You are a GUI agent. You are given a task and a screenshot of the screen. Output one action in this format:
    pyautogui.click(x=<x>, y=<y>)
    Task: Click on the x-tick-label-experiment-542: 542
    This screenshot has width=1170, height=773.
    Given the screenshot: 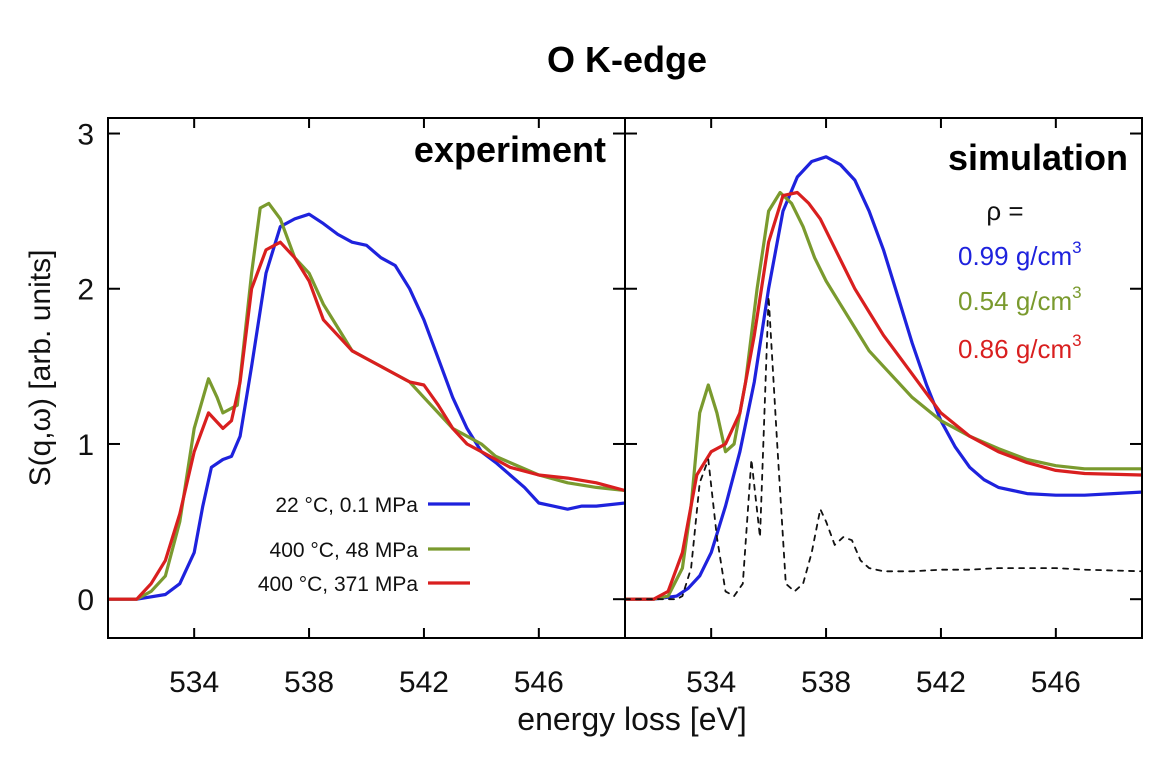 What is the action you would take?
    pyautogui.click(x=424, y=682)
    